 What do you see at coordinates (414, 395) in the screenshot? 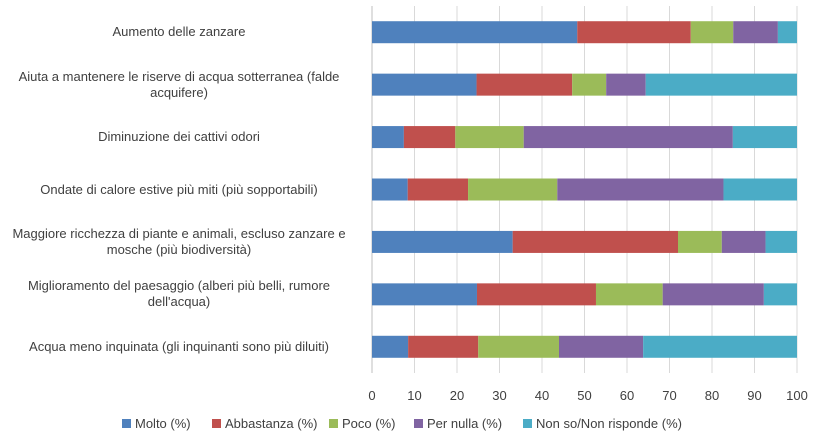
I see `x-tick-label: 10` at bounding box center [414, 395].